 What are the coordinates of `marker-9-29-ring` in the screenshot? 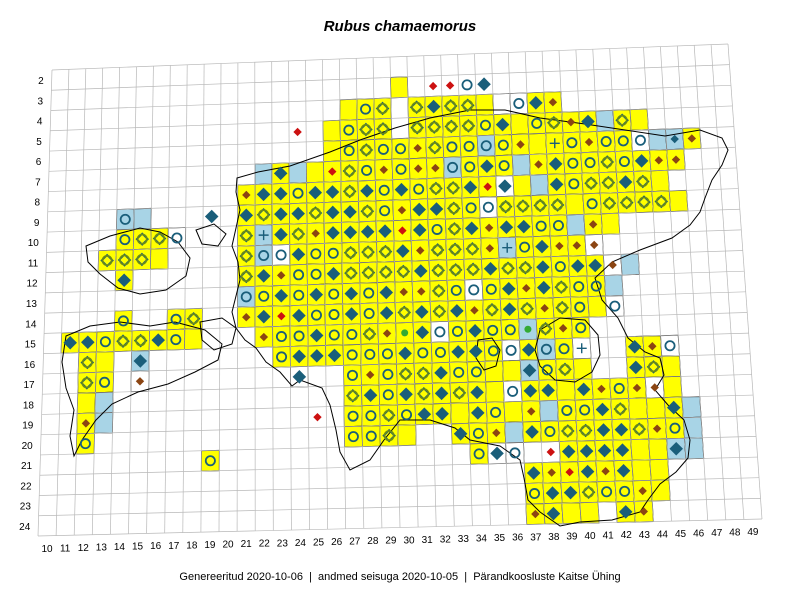 It's located at (385, 211).